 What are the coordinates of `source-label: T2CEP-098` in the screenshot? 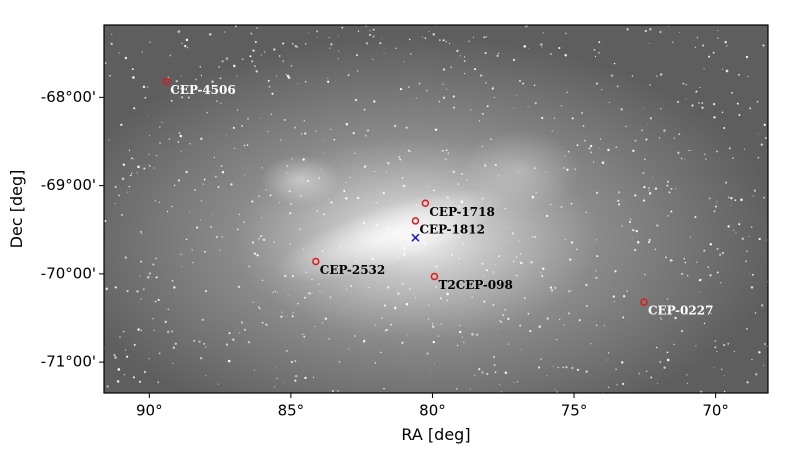 It's located at (475, 285).